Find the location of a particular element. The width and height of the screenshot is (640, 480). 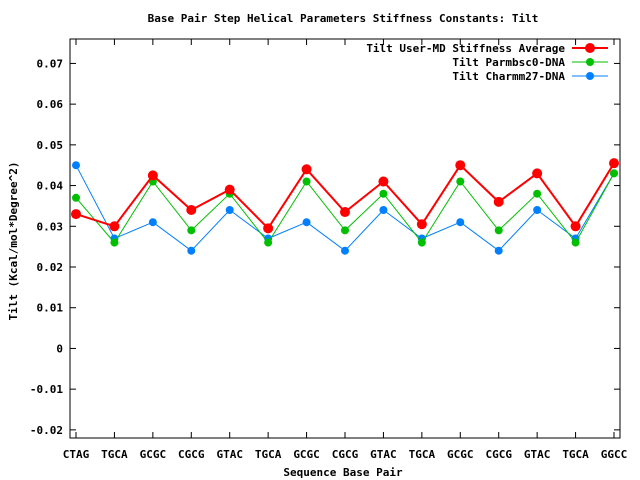

x-tick-label: CTAG is located at coordinates (76, 454).